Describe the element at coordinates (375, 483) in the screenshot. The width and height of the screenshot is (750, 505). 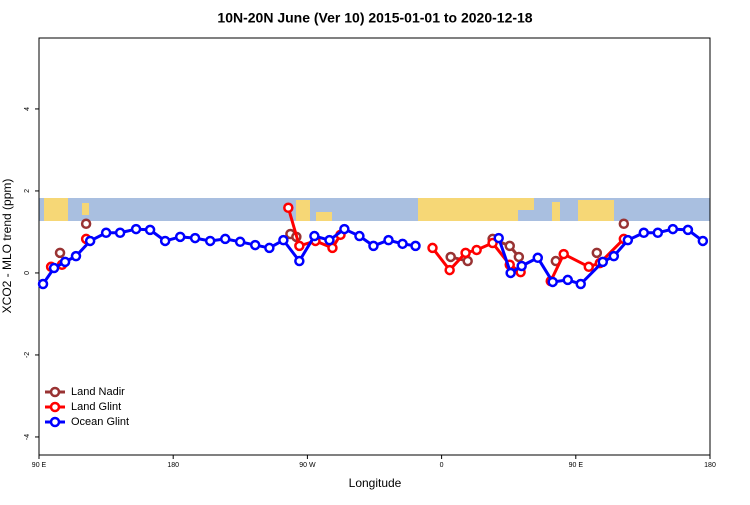
I see `x-axis-label: Longitude` at that location.